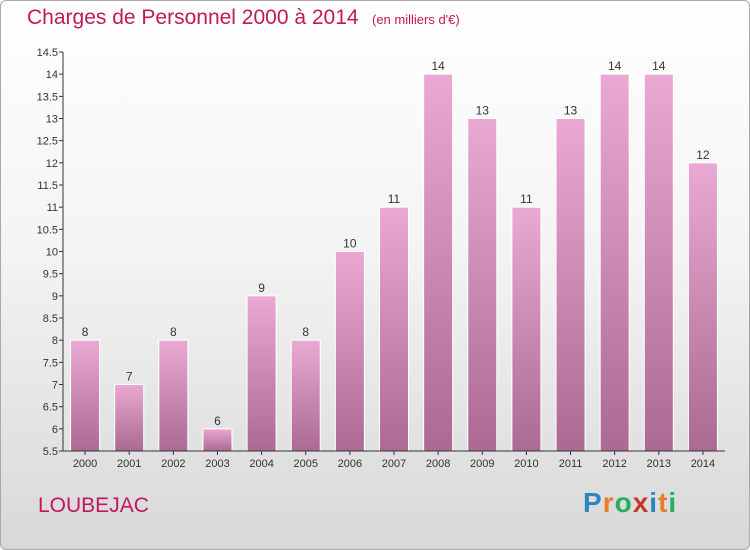 The height and width of the screenshot is (550, 750). What do you see at coordinates (416, 19) in the screenshot?
I see `chart-subtitle: (en milliers d'€)` at bounding box center [416, 19].